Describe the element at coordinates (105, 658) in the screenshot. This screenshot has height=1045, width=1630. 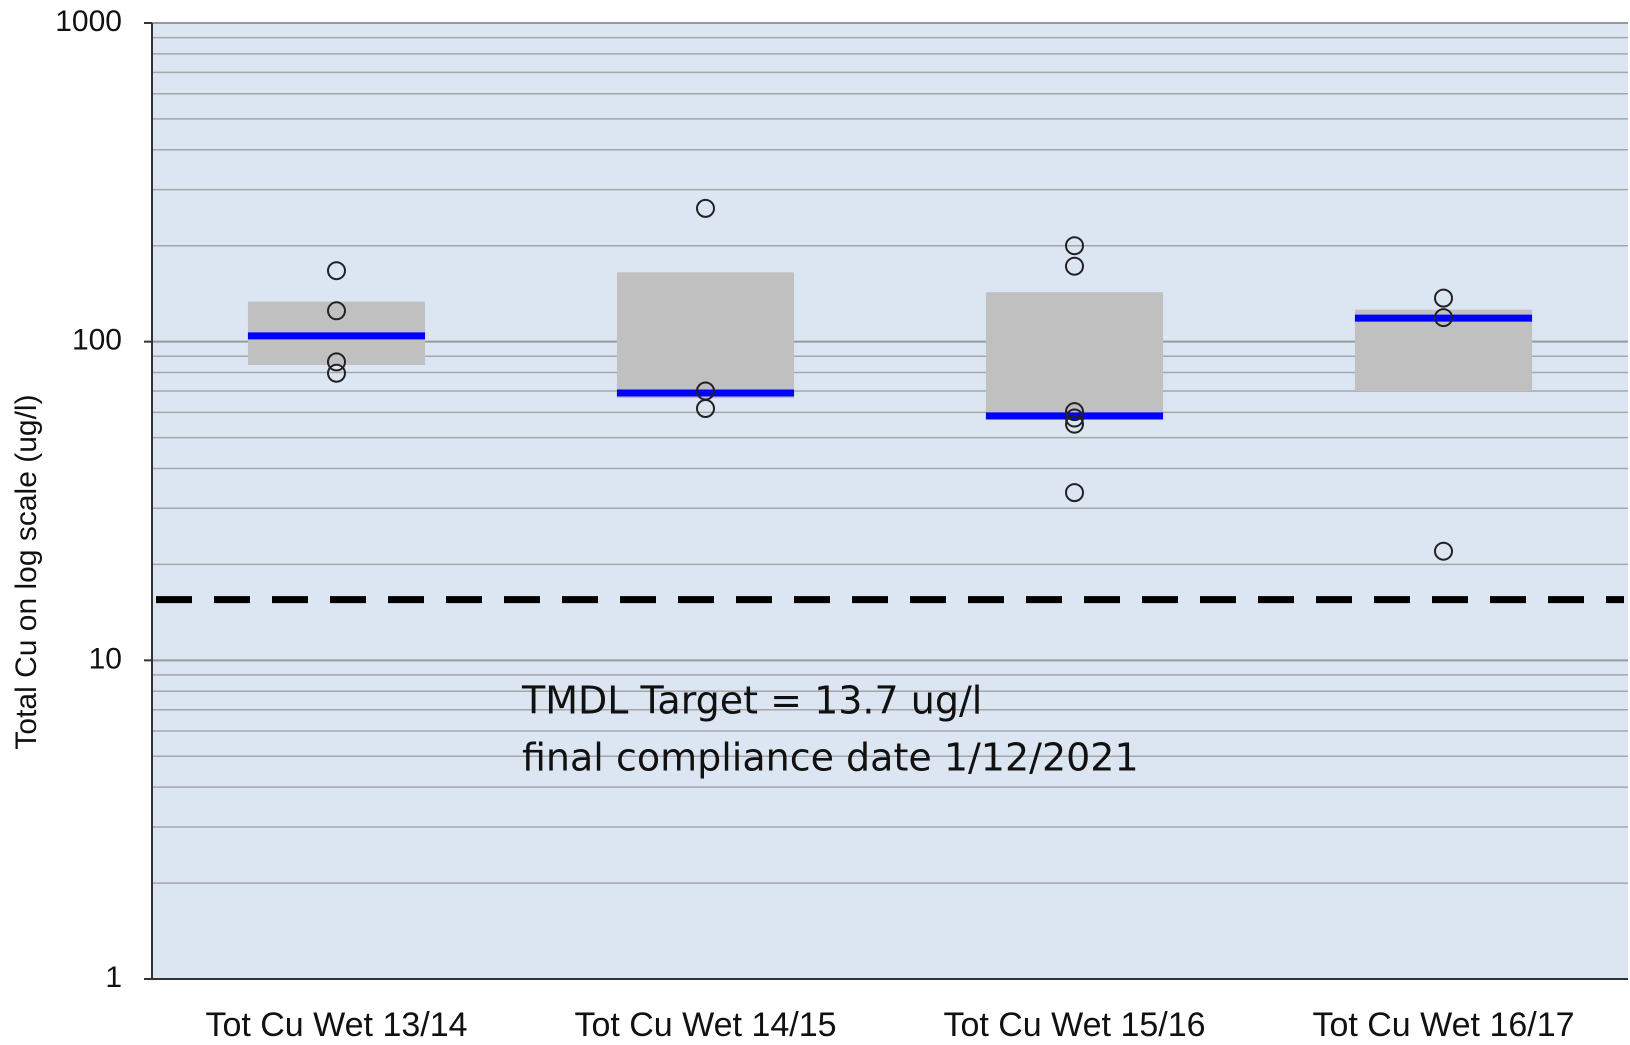
I see `y-tick-label: 10` at that location.